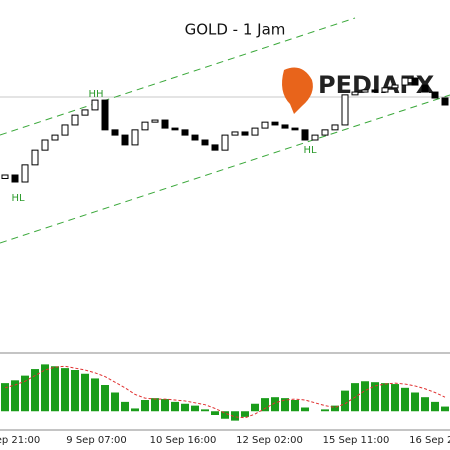 Image resolution: width=450 pixels, height=450 pixels. I want to click on x-tick-label: 9 Sep 07:00, so click(96, 440).